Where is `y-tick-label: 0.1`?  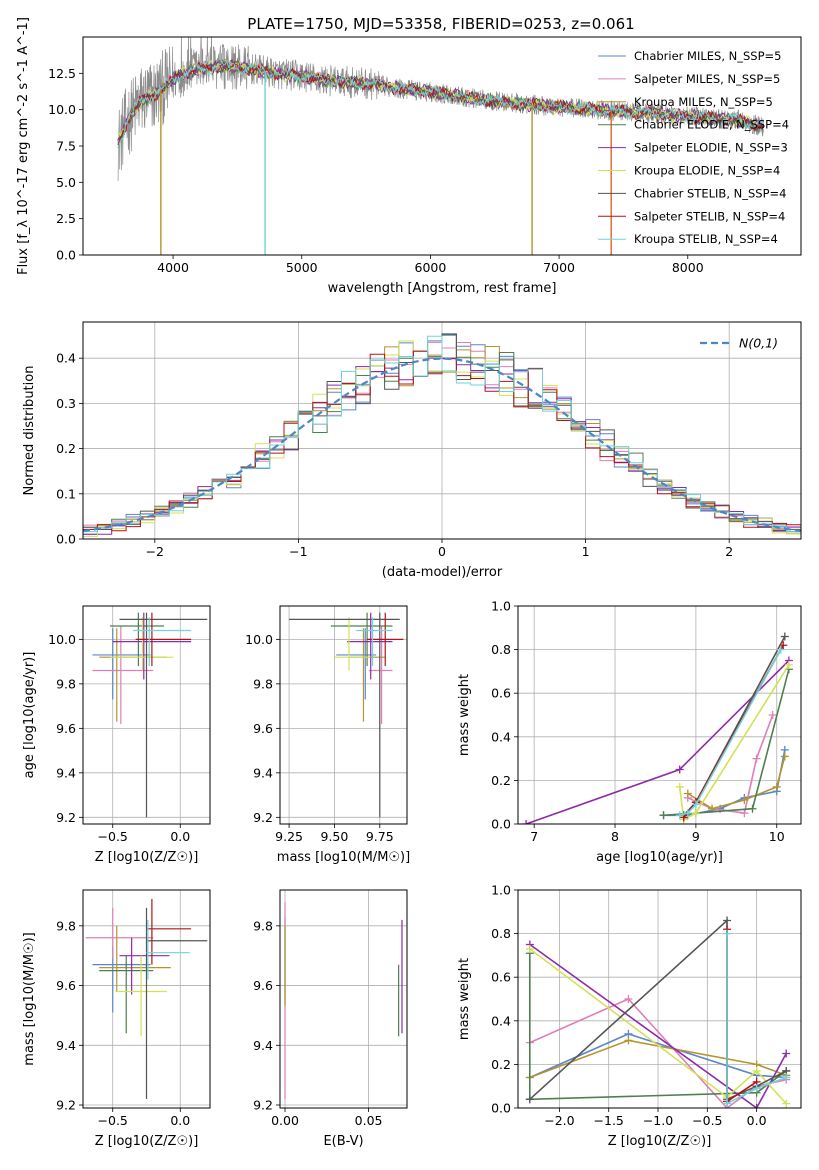 y-tick-label: 0.1 is located at coordinates (66, 493).